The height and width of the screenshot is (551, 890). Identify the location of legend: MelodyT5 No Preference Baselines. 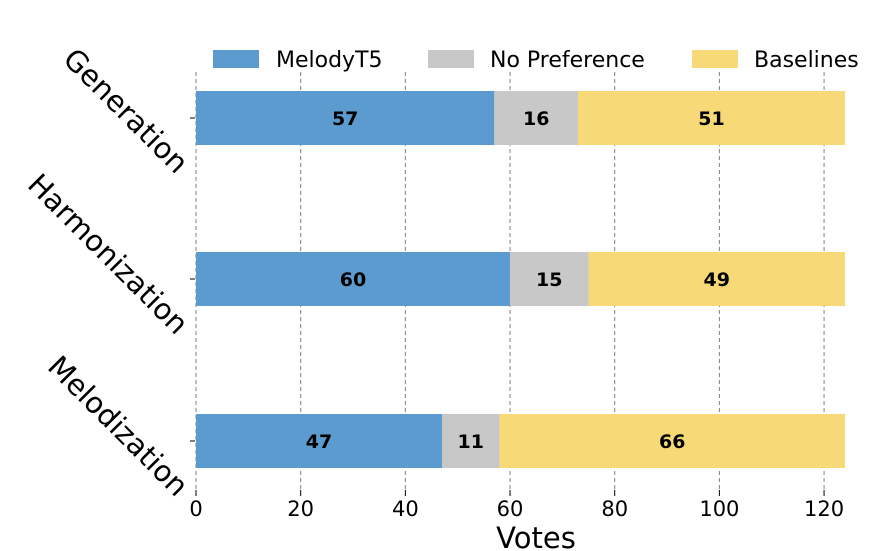
(536, 60).